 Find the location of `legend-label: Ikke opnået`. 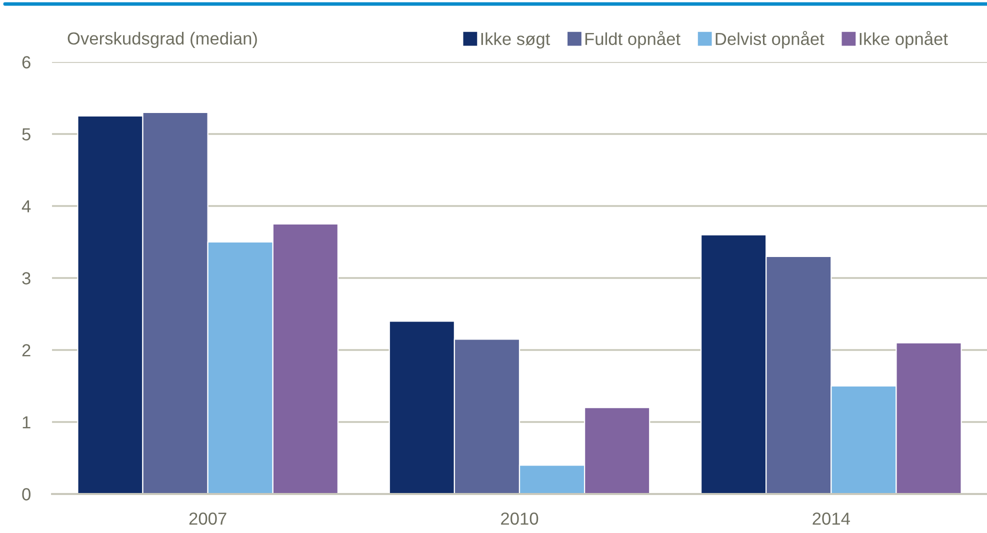

legend-label: Ikke opnået is located at coordinates (904, 39).